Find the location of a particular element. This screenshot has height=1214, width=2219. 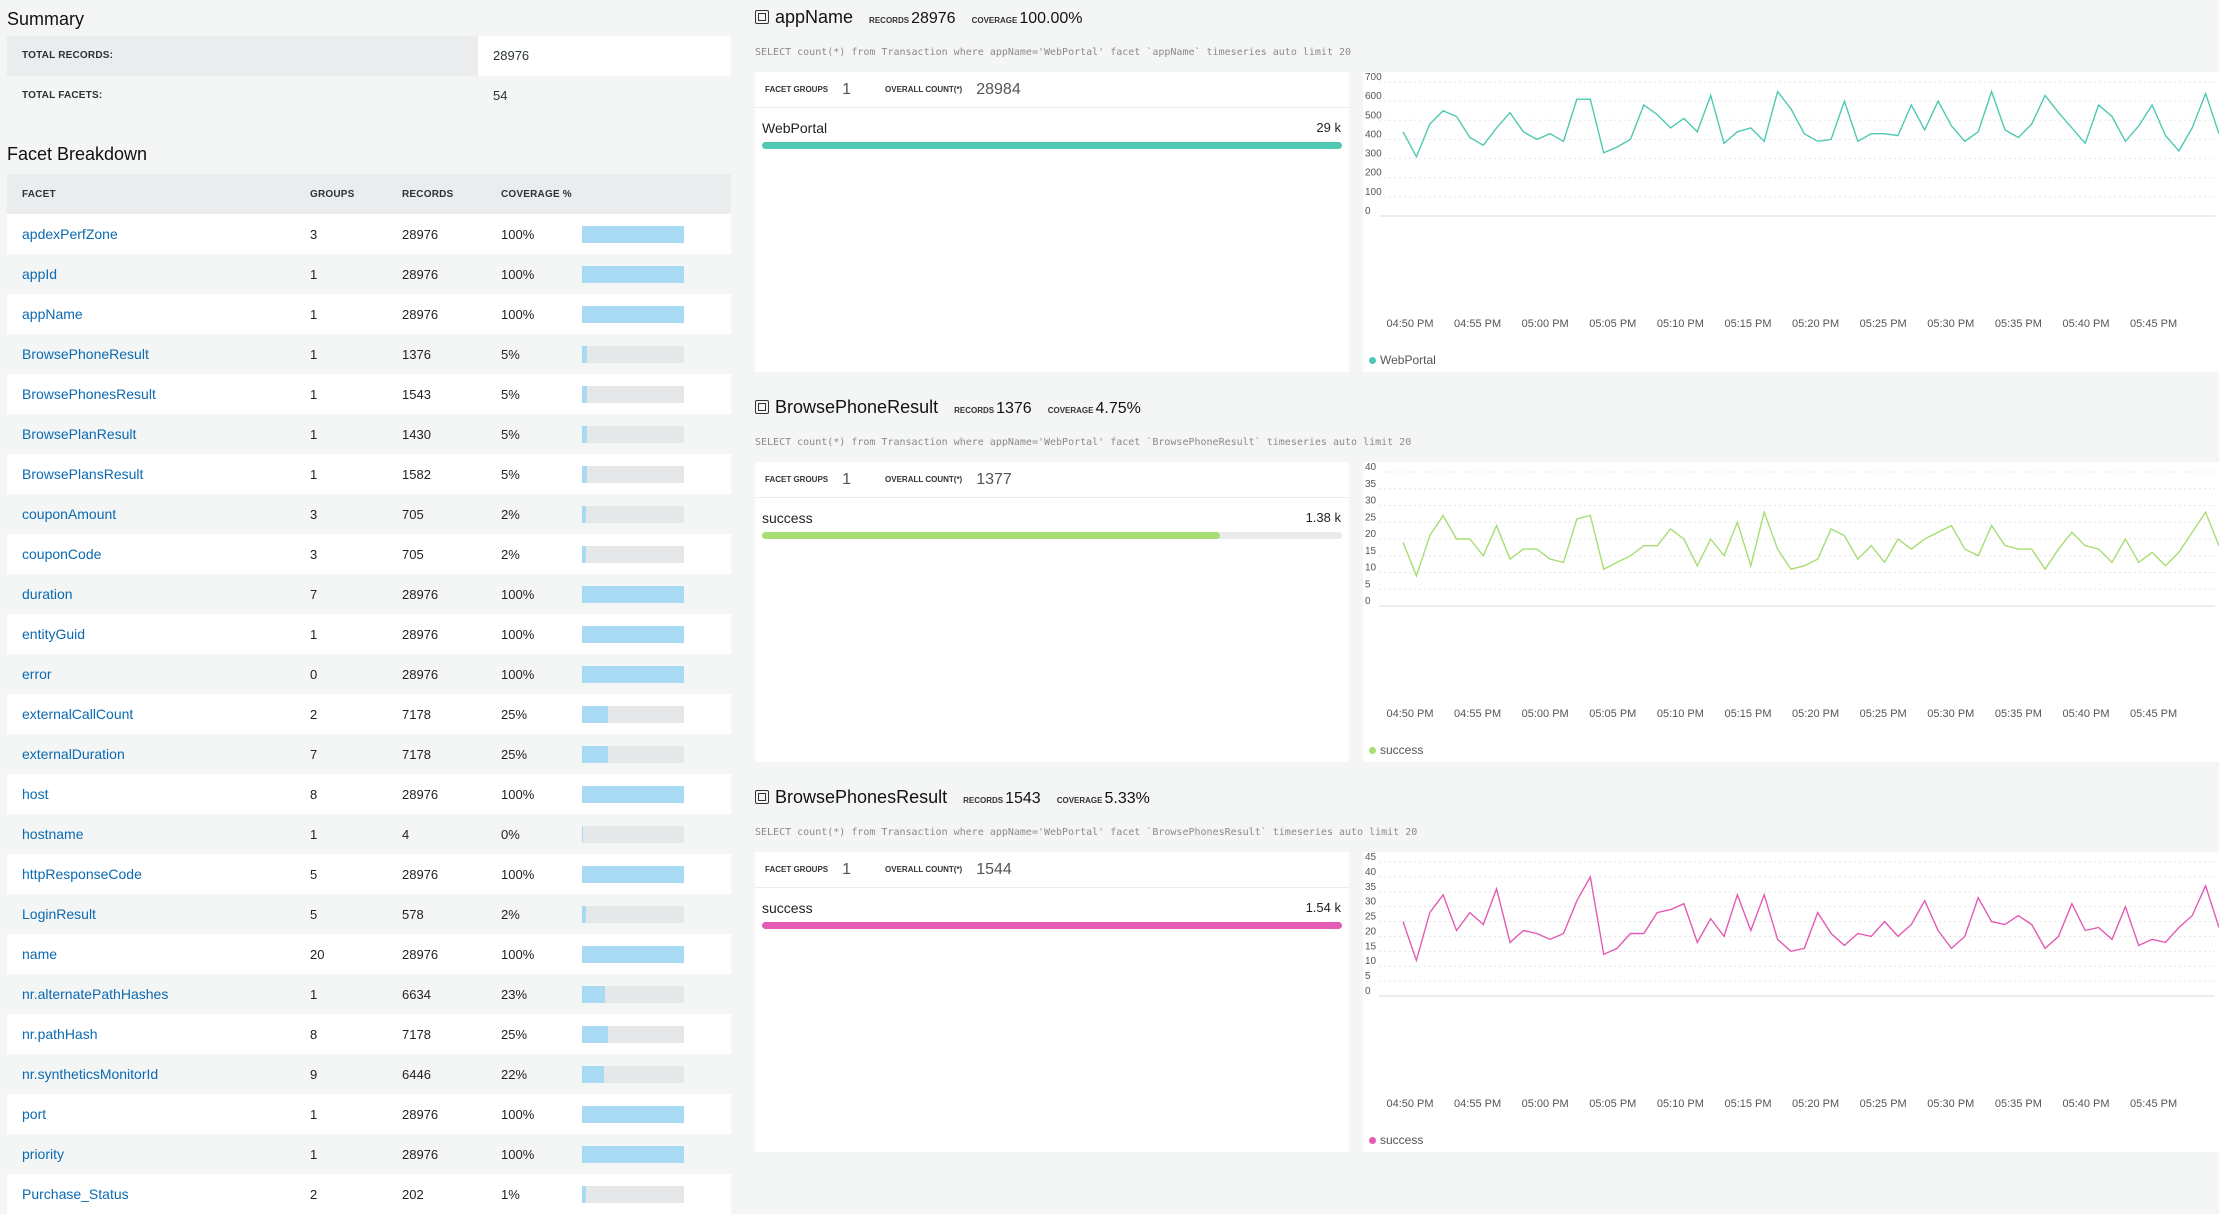

table-row: externalDuration 7 7178 25% is located at coordinates (369, 754).